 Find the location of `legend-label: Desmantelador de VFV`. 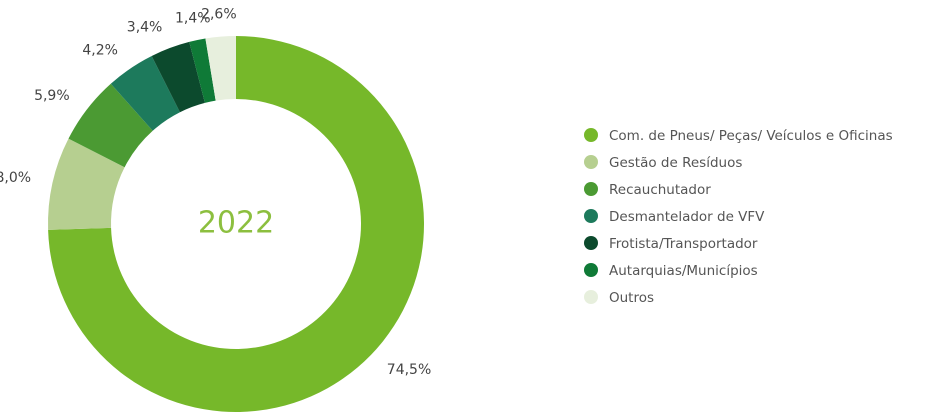

legend-label: Desmantelador de VFV is located at coordinates (687, 217).